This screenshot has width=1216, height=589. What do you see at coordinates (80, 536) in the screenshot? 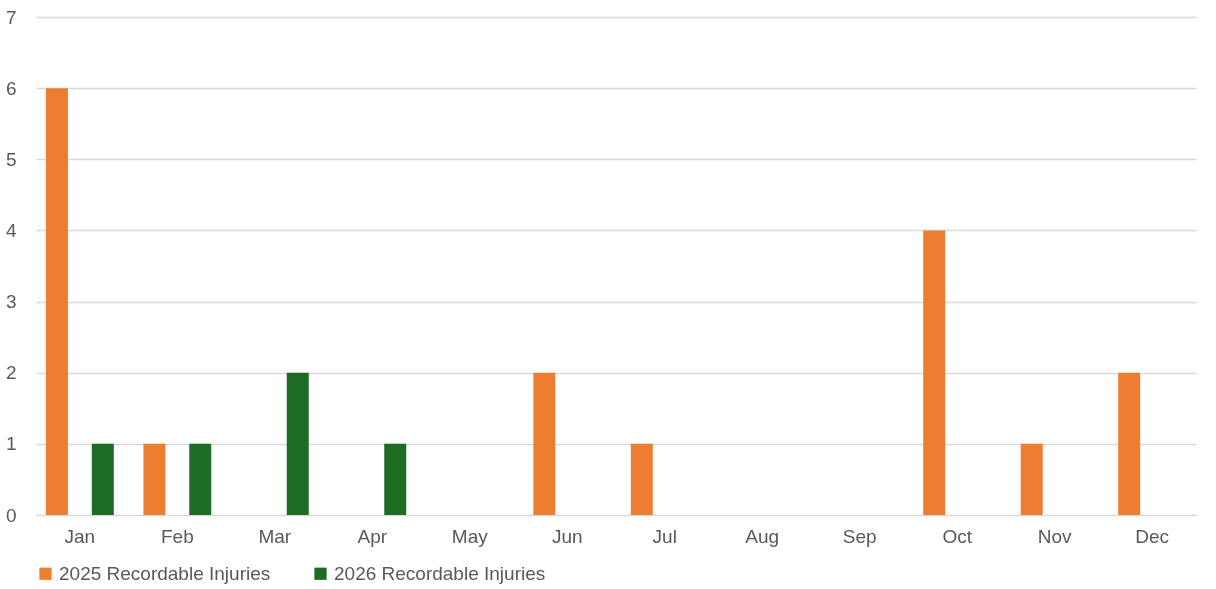
I see `x-tick-label: Jan` at bounding box center [80, 536].